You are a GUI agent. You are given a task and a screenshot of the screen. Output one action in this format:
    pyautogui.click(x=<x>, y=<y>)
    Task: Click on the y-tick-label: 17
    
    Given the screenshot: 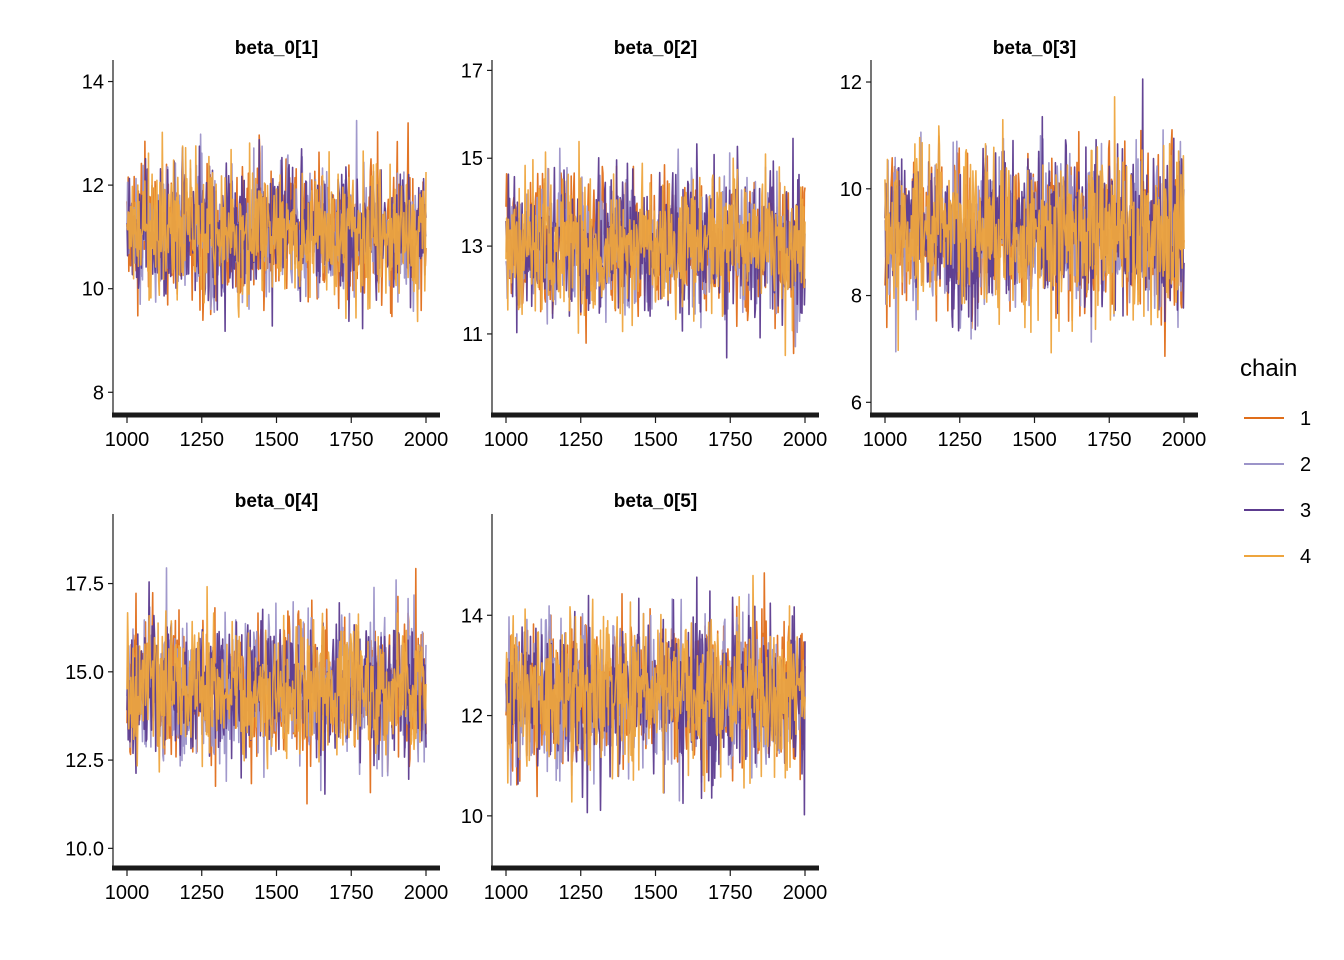 What is the action you would take?
    pyautogui.click(x=472, y=71)
    